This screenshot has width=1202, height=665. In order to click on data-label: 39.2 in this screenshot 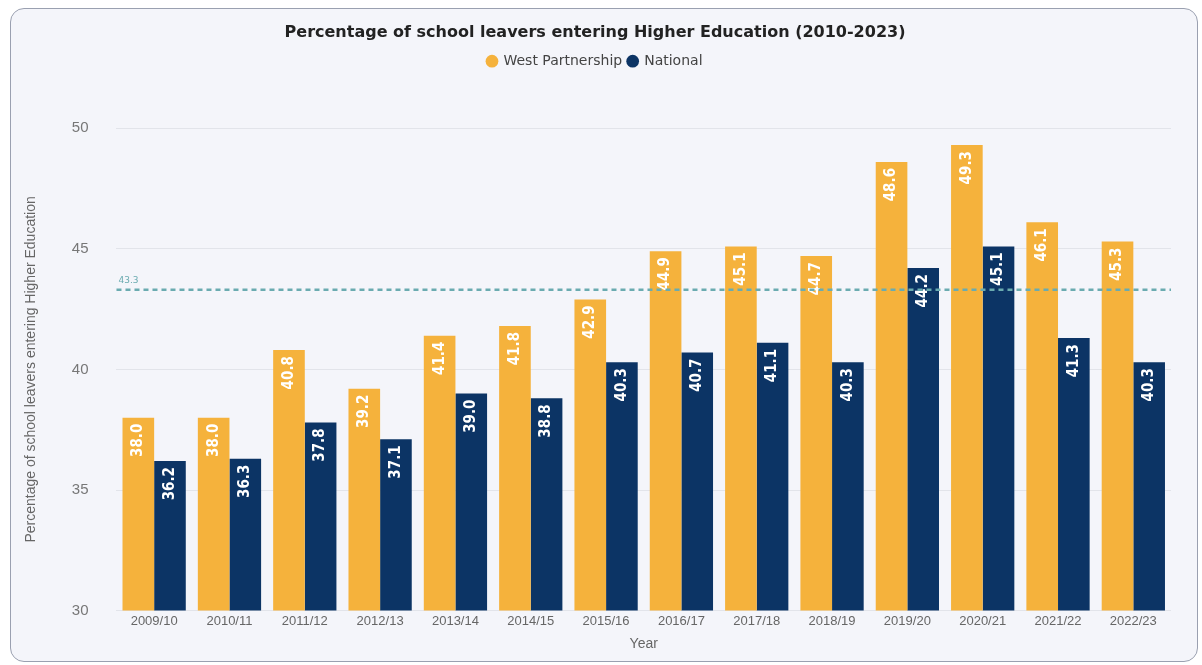, I will do `click(363, 411)`.